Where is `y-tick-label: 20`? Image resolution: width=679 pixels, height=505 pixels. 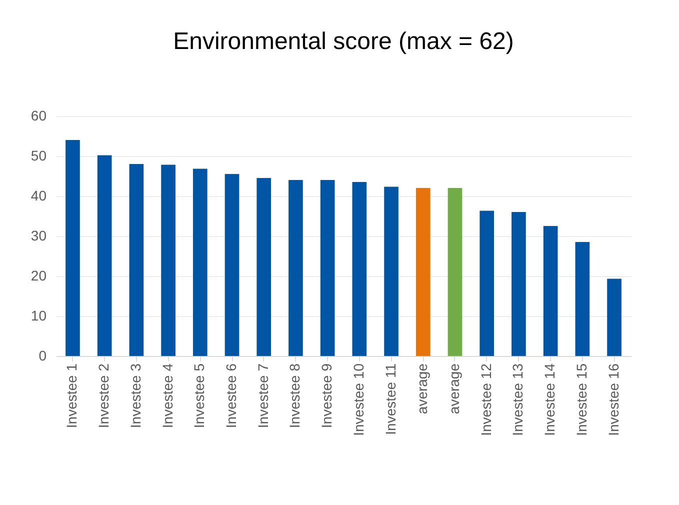
y-tick-label: 20 is located at coordinates (38, 276).